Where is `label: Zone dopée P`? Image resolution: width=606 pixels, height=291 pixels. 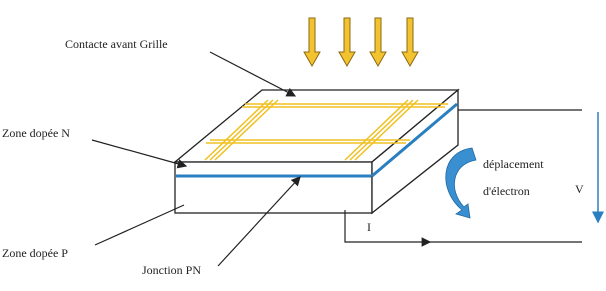 label: Zone dopée P is located at coordinates (35, 253).